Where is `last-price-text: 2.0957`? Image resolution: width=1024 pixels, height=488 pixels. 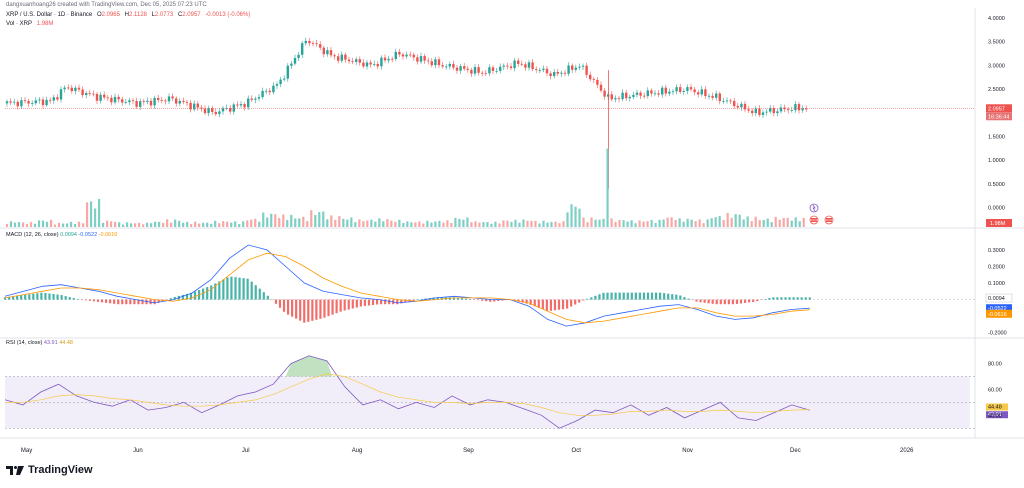 last-price-text: 2.0957 is located at coordinates (996, 109).